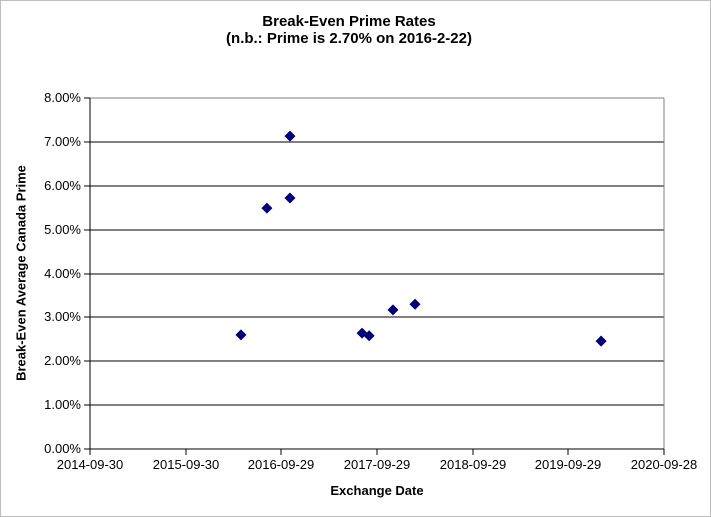  What do you see at coordinates (473, 464) in the screenshot?
I see `x-tick-label: 2018-09-29` at bounding box center [473, 464].